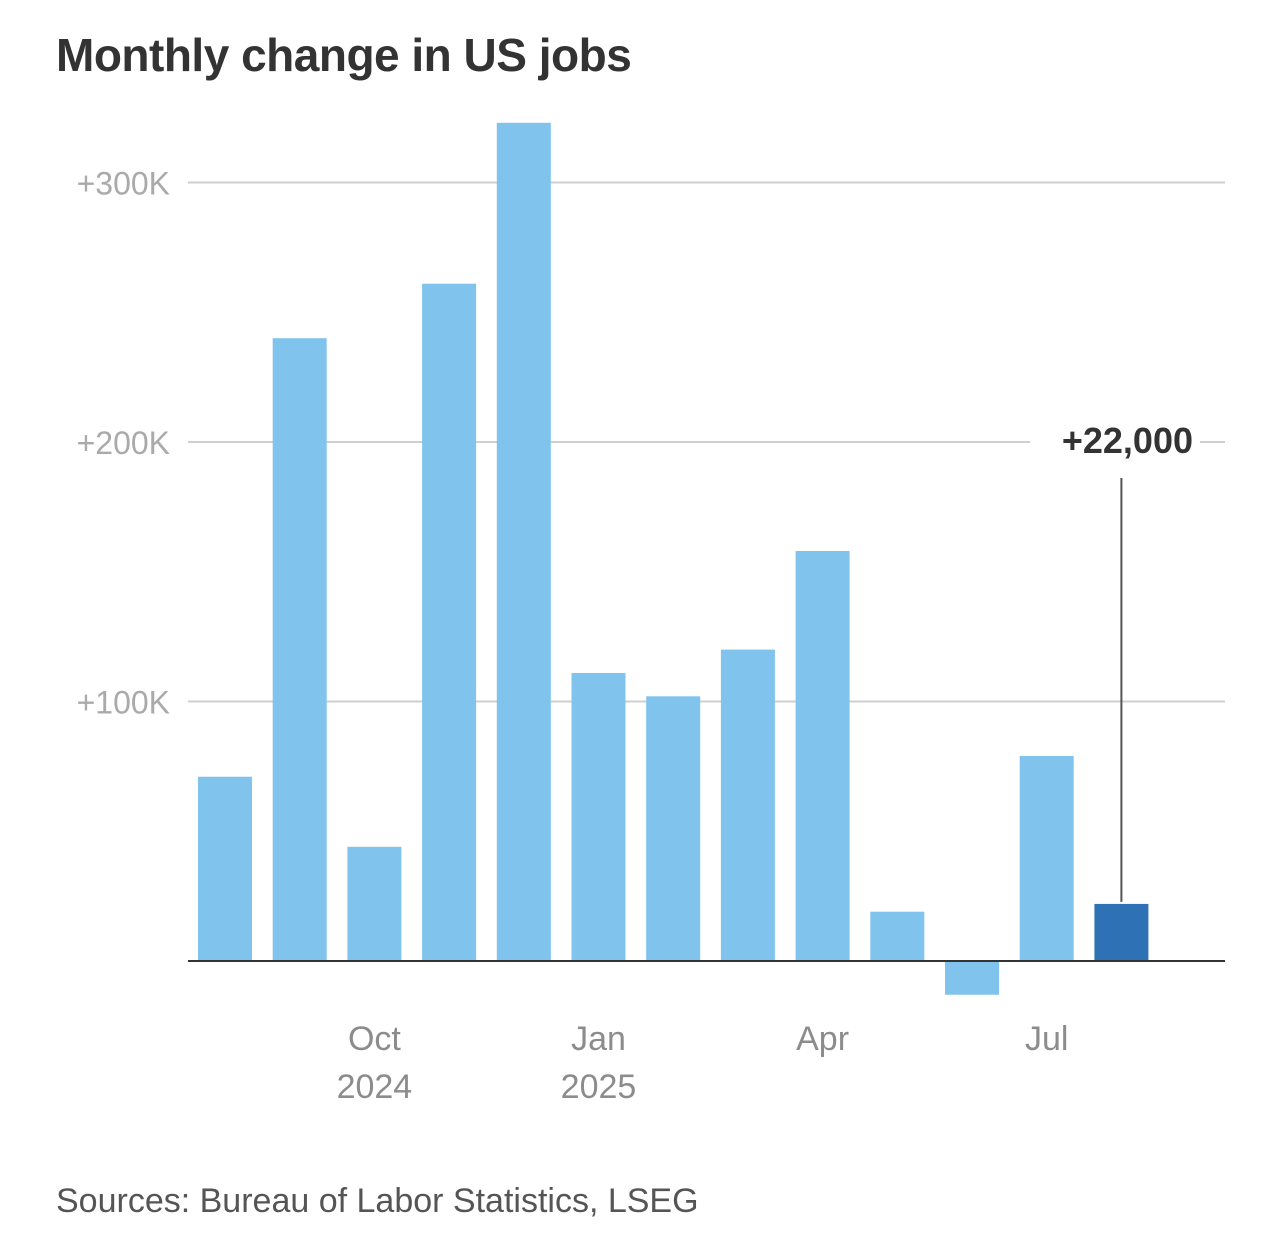 This screenshot has height=1258, width=1280. I want to click on y-tick-label: +200K, so click(123, 443).